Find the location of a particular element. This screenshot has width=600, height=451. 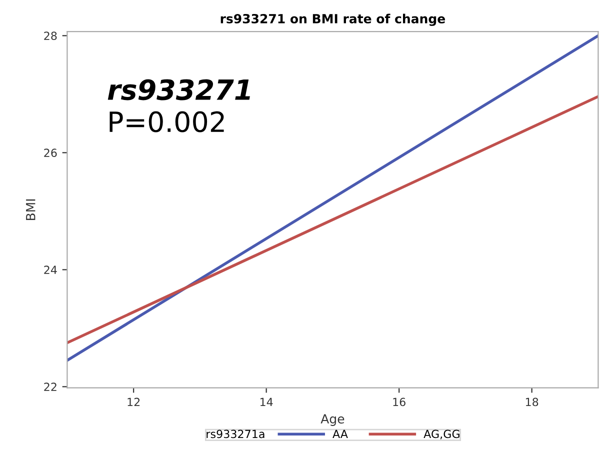

y-axis-title: BMI is located at coordinates (31, 209).